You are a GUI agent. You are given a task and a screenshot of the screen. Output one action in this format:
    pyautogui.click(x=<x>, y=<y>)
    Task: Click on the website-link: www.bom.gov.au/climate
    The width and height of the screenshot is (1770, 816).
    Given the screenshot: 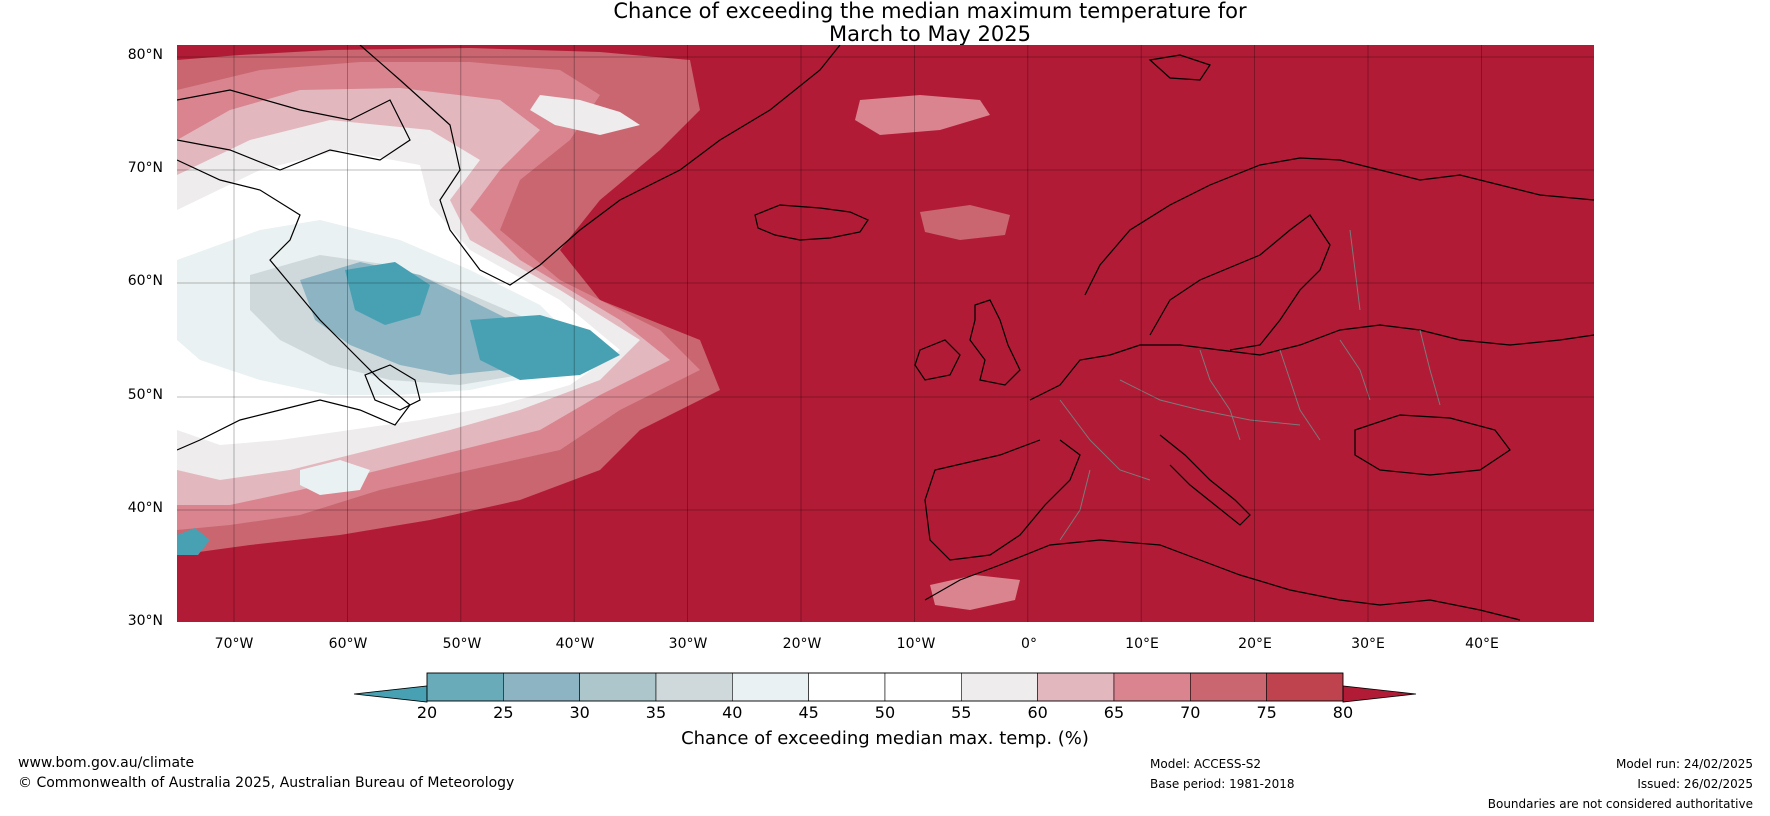 What is the action you would take?
    pyautogui.click(x=106, y=763)
    